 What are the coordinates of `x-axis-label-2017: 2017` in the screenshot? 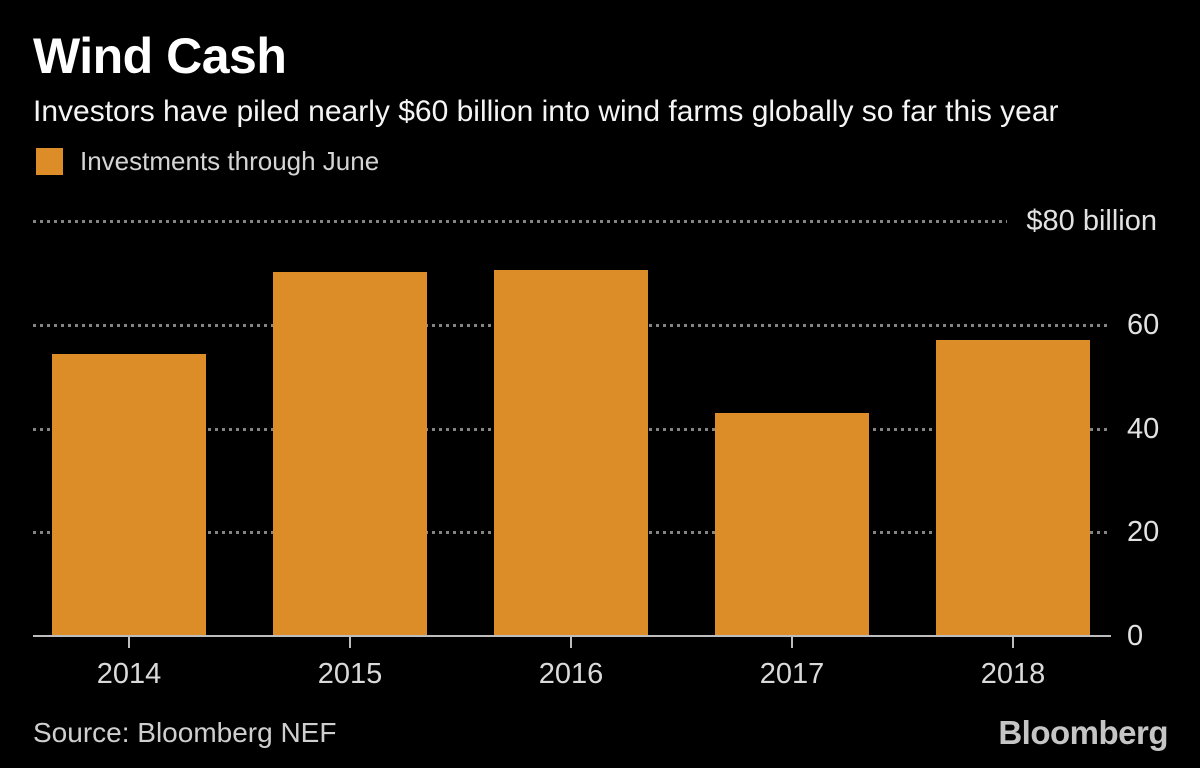 It's located at (792, 674).